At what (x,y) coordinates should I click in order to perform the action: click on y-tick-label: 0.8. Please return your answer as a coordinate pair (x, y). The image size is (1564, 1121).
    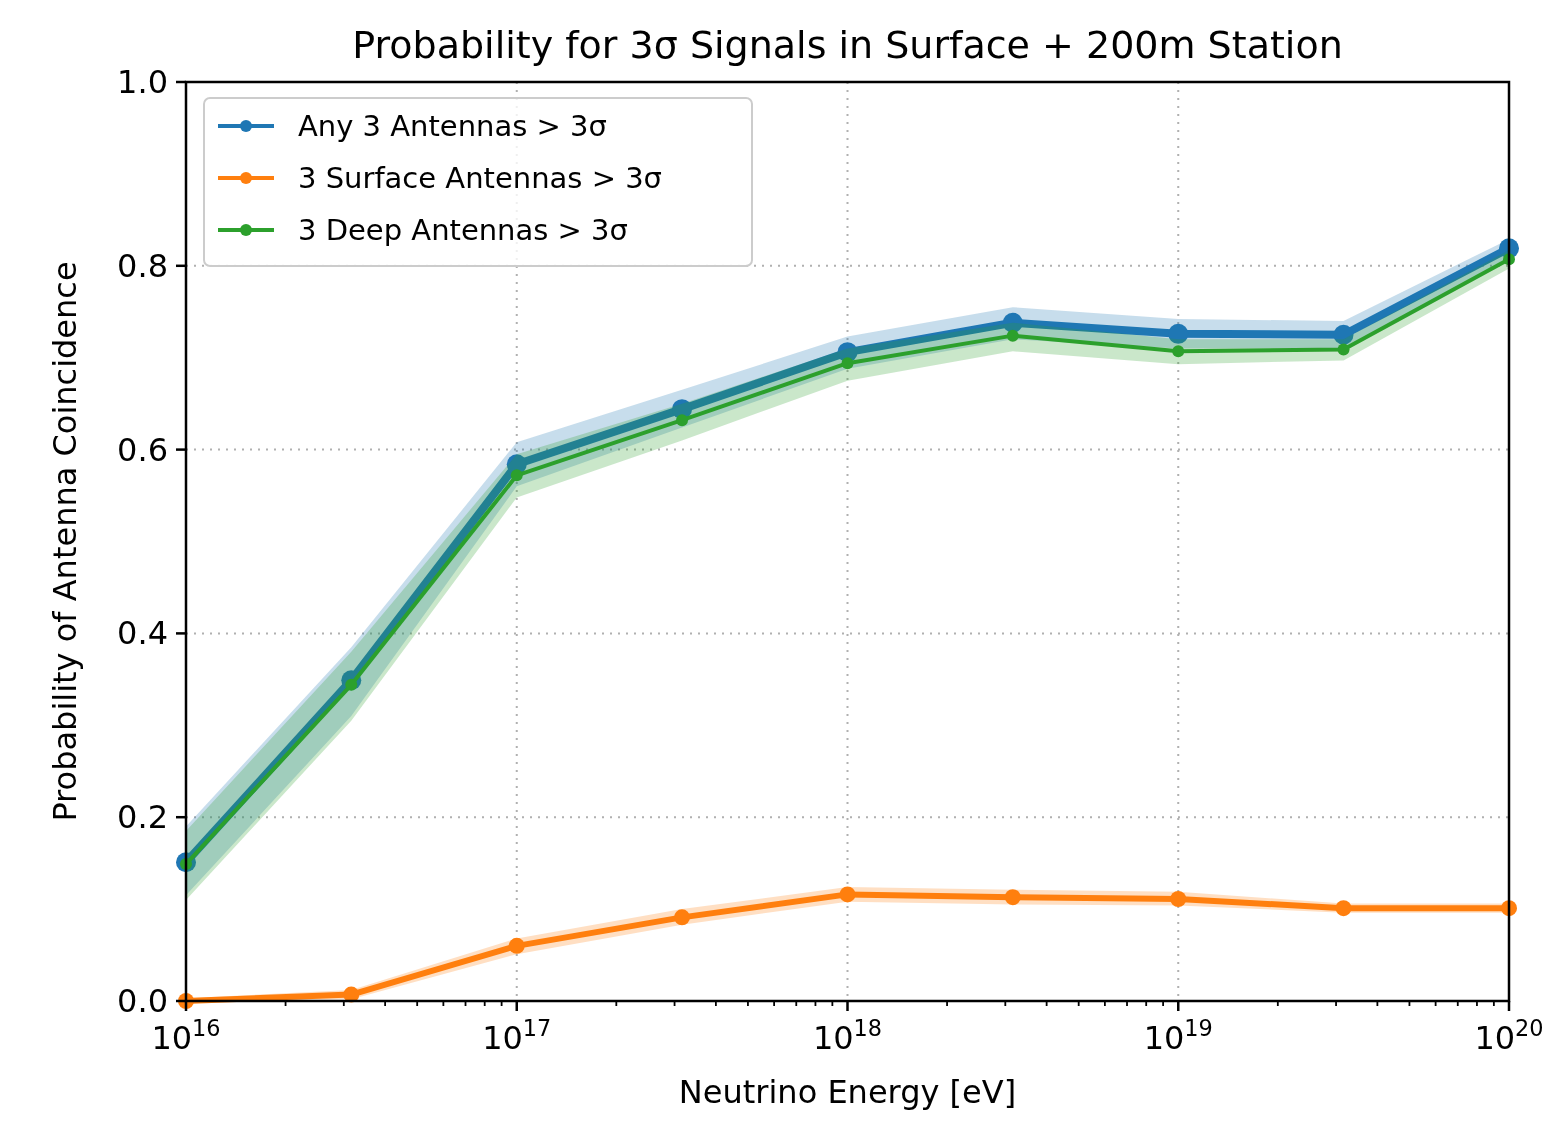
    Looking at the image, I should click on (142, 265).